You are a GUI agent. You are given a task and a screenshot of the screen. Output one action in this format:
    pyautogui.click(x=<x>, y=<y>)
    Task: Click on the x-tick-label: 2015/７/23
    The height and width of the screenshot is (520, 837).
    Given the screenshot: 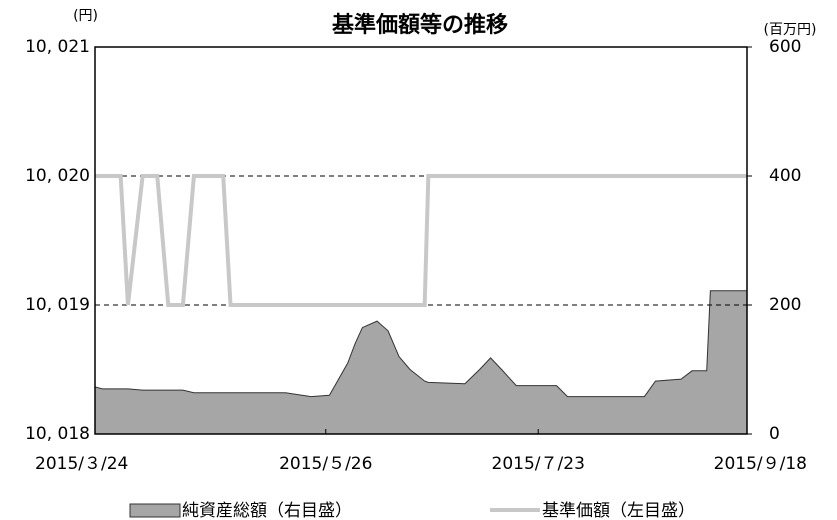 What is the action you would take?
    pyautogui.click(x=538, y=464)
    